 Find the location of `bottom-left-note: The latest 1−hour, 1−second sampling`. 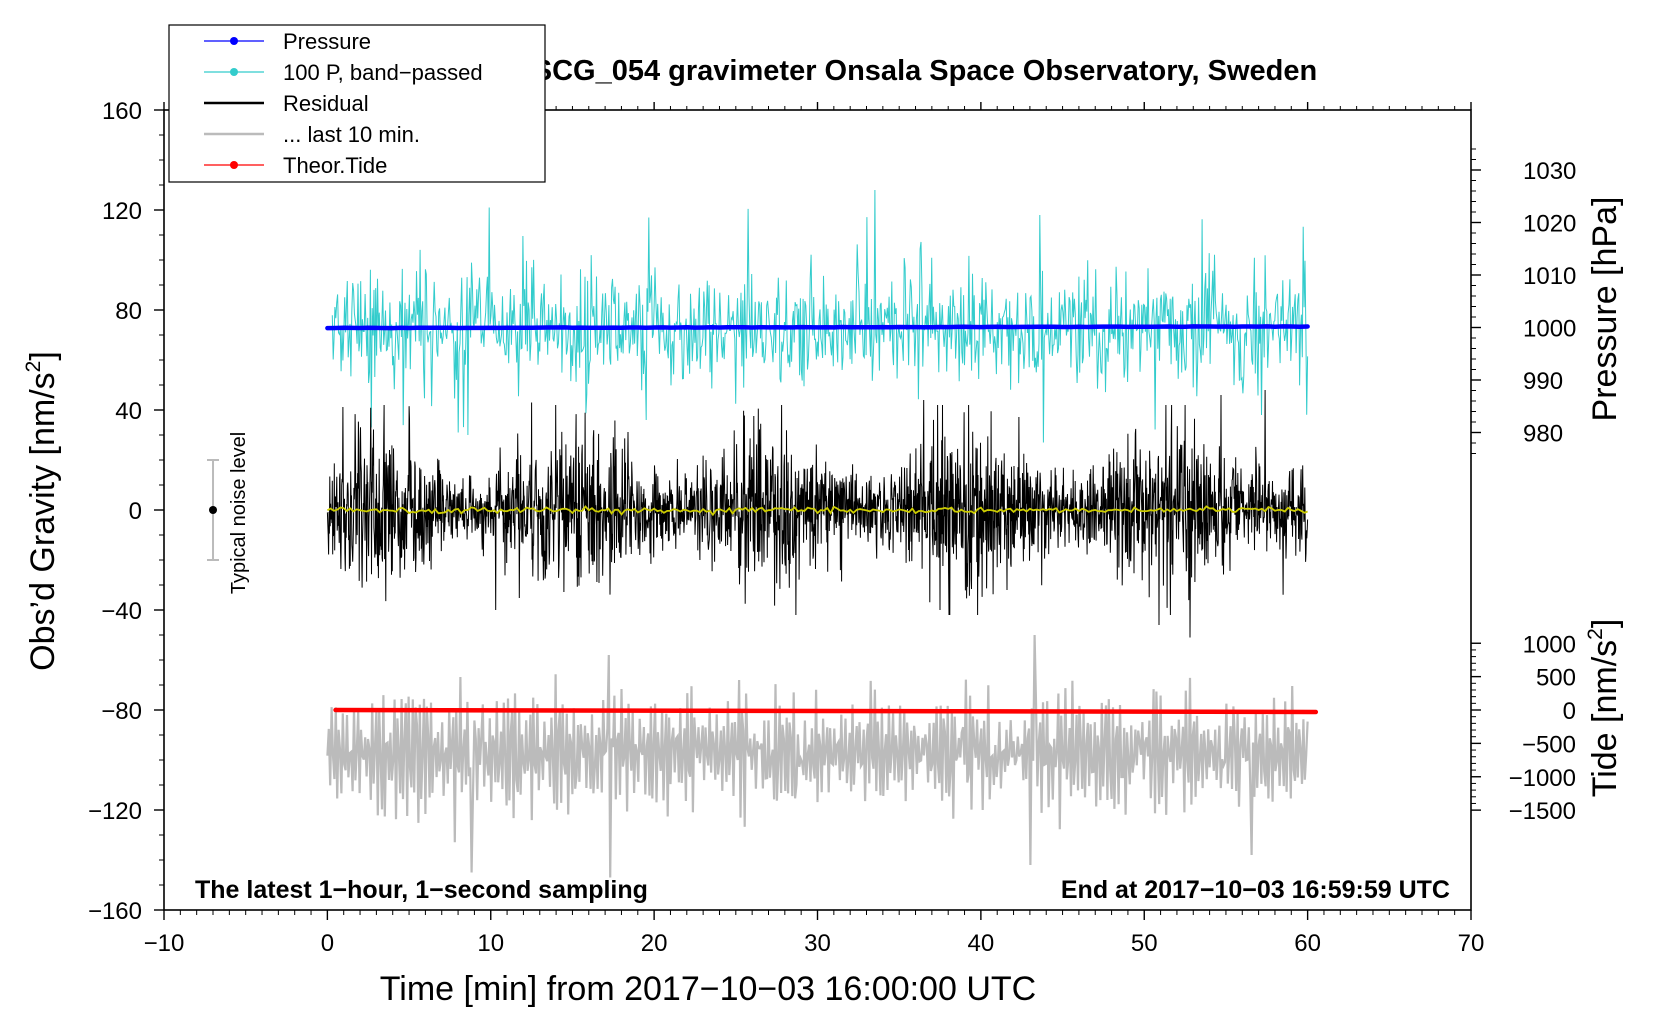

bottom-left-note: The latest 1−hour, 1−second sampling is located at coordinates (421, 890).